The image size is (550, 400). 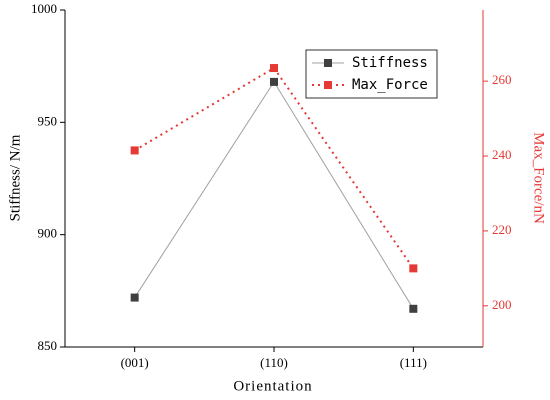 What do you see at coordinates (502, 79) in the screenshot?
I see `y2-tick-label: 260` at bounding box center [502, 79].